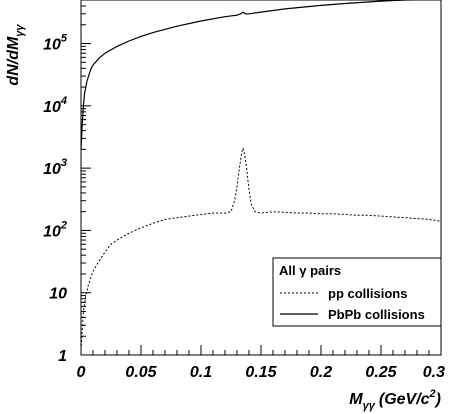 The image size is (456, 414). Describe the element at coordinates (62, 356) in the screenshot. I see `y-tick-label: 1` at that location.